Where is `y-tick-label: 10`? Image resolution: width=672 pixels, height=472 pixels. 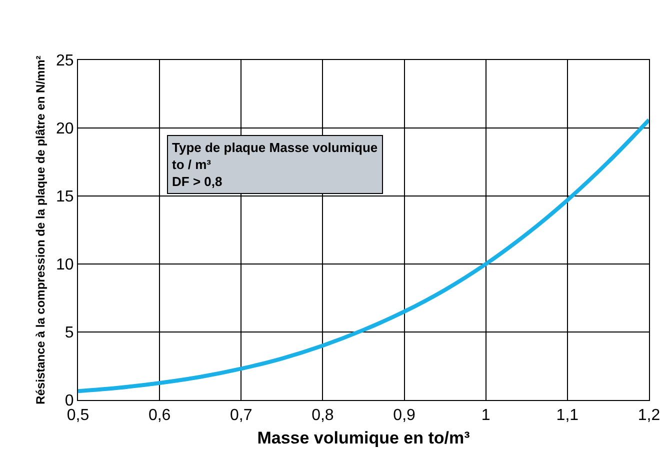 y-tick-label: 10 is located at coordinates (65, 265).